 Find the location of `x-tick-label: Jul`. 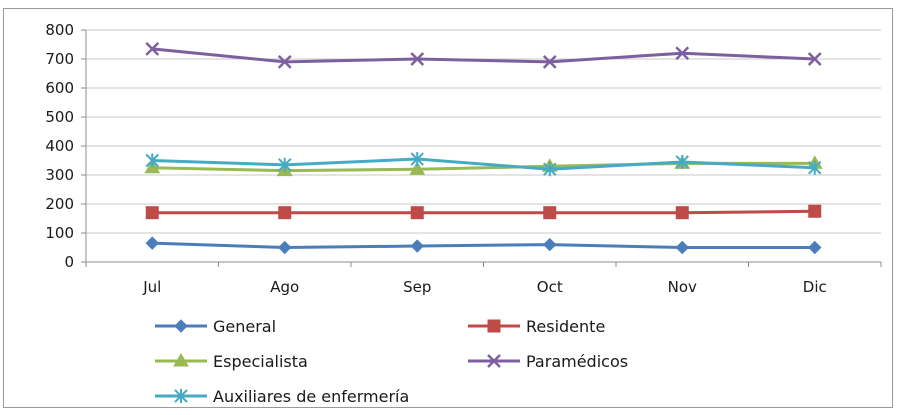

x-tick-label: Jul is located at coordinates (151, 287).